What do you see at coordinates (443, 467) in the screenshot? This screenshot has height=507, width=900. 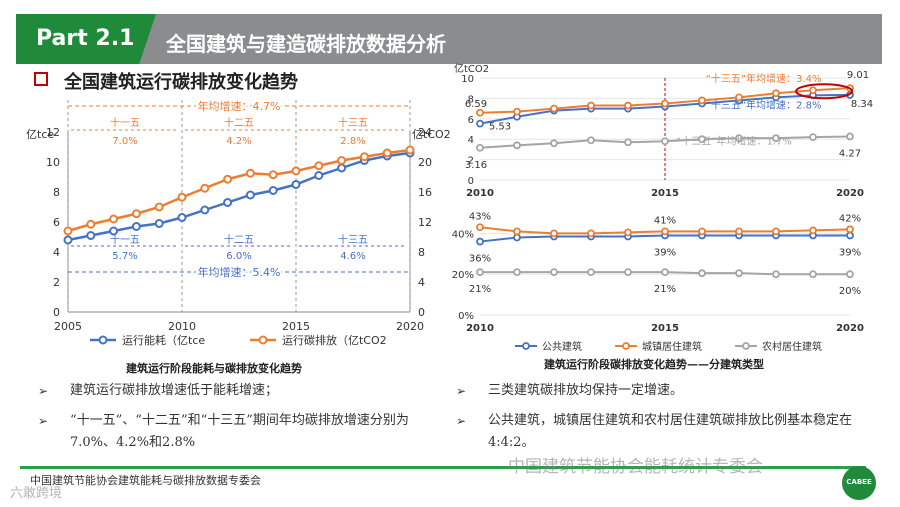 I see `footer-divider` at bounding box center [443, 467].